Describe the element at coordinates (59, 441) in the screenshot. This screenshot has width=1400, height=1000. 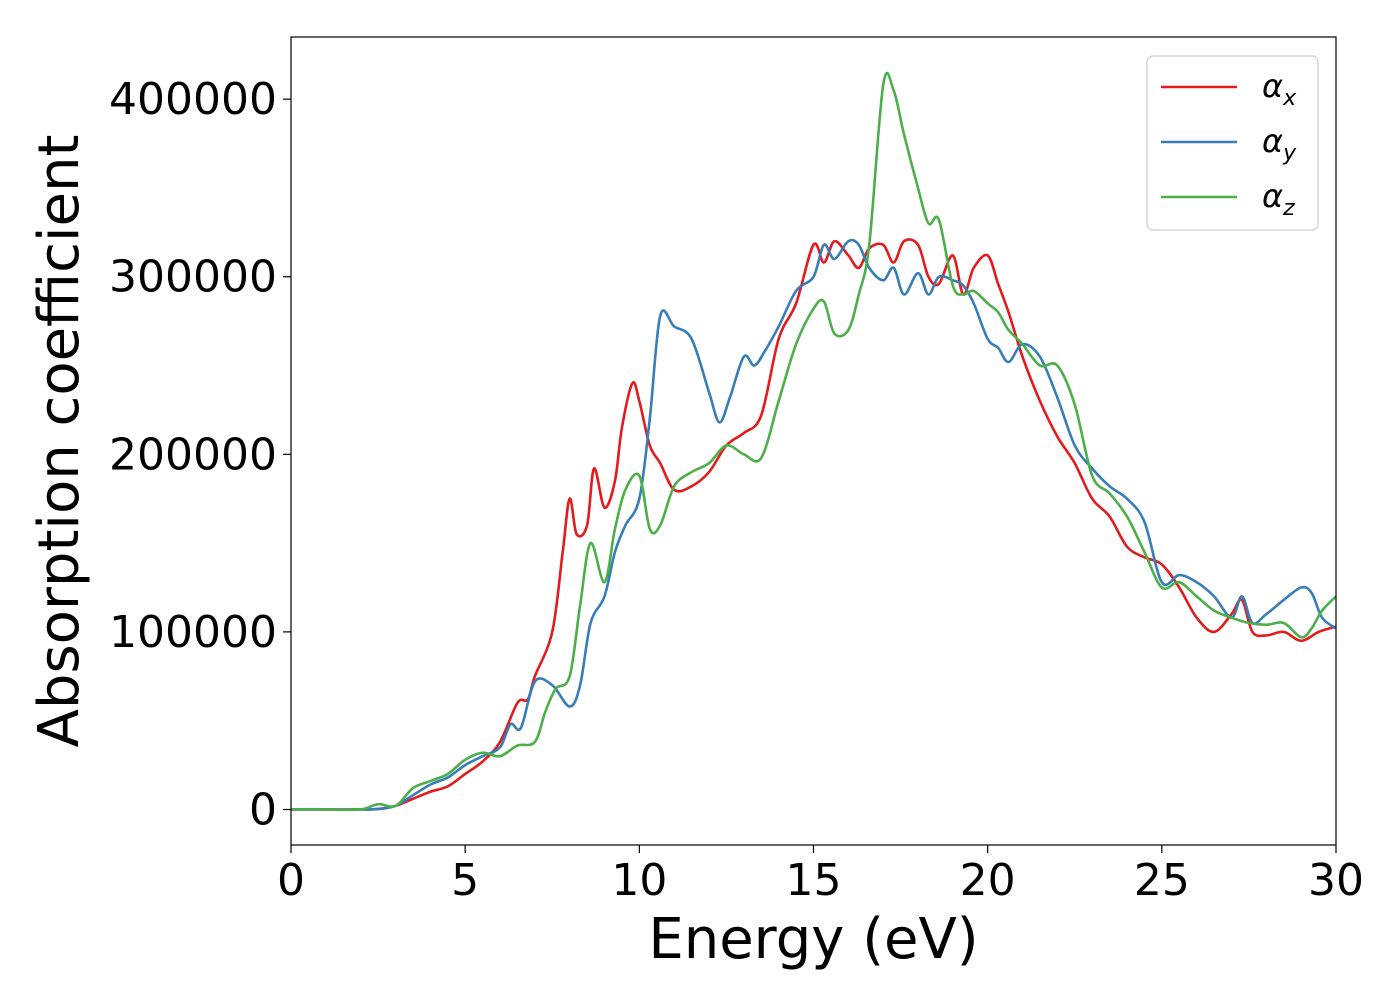
I see `y-axis-label: Absorption coefficient` at that location.